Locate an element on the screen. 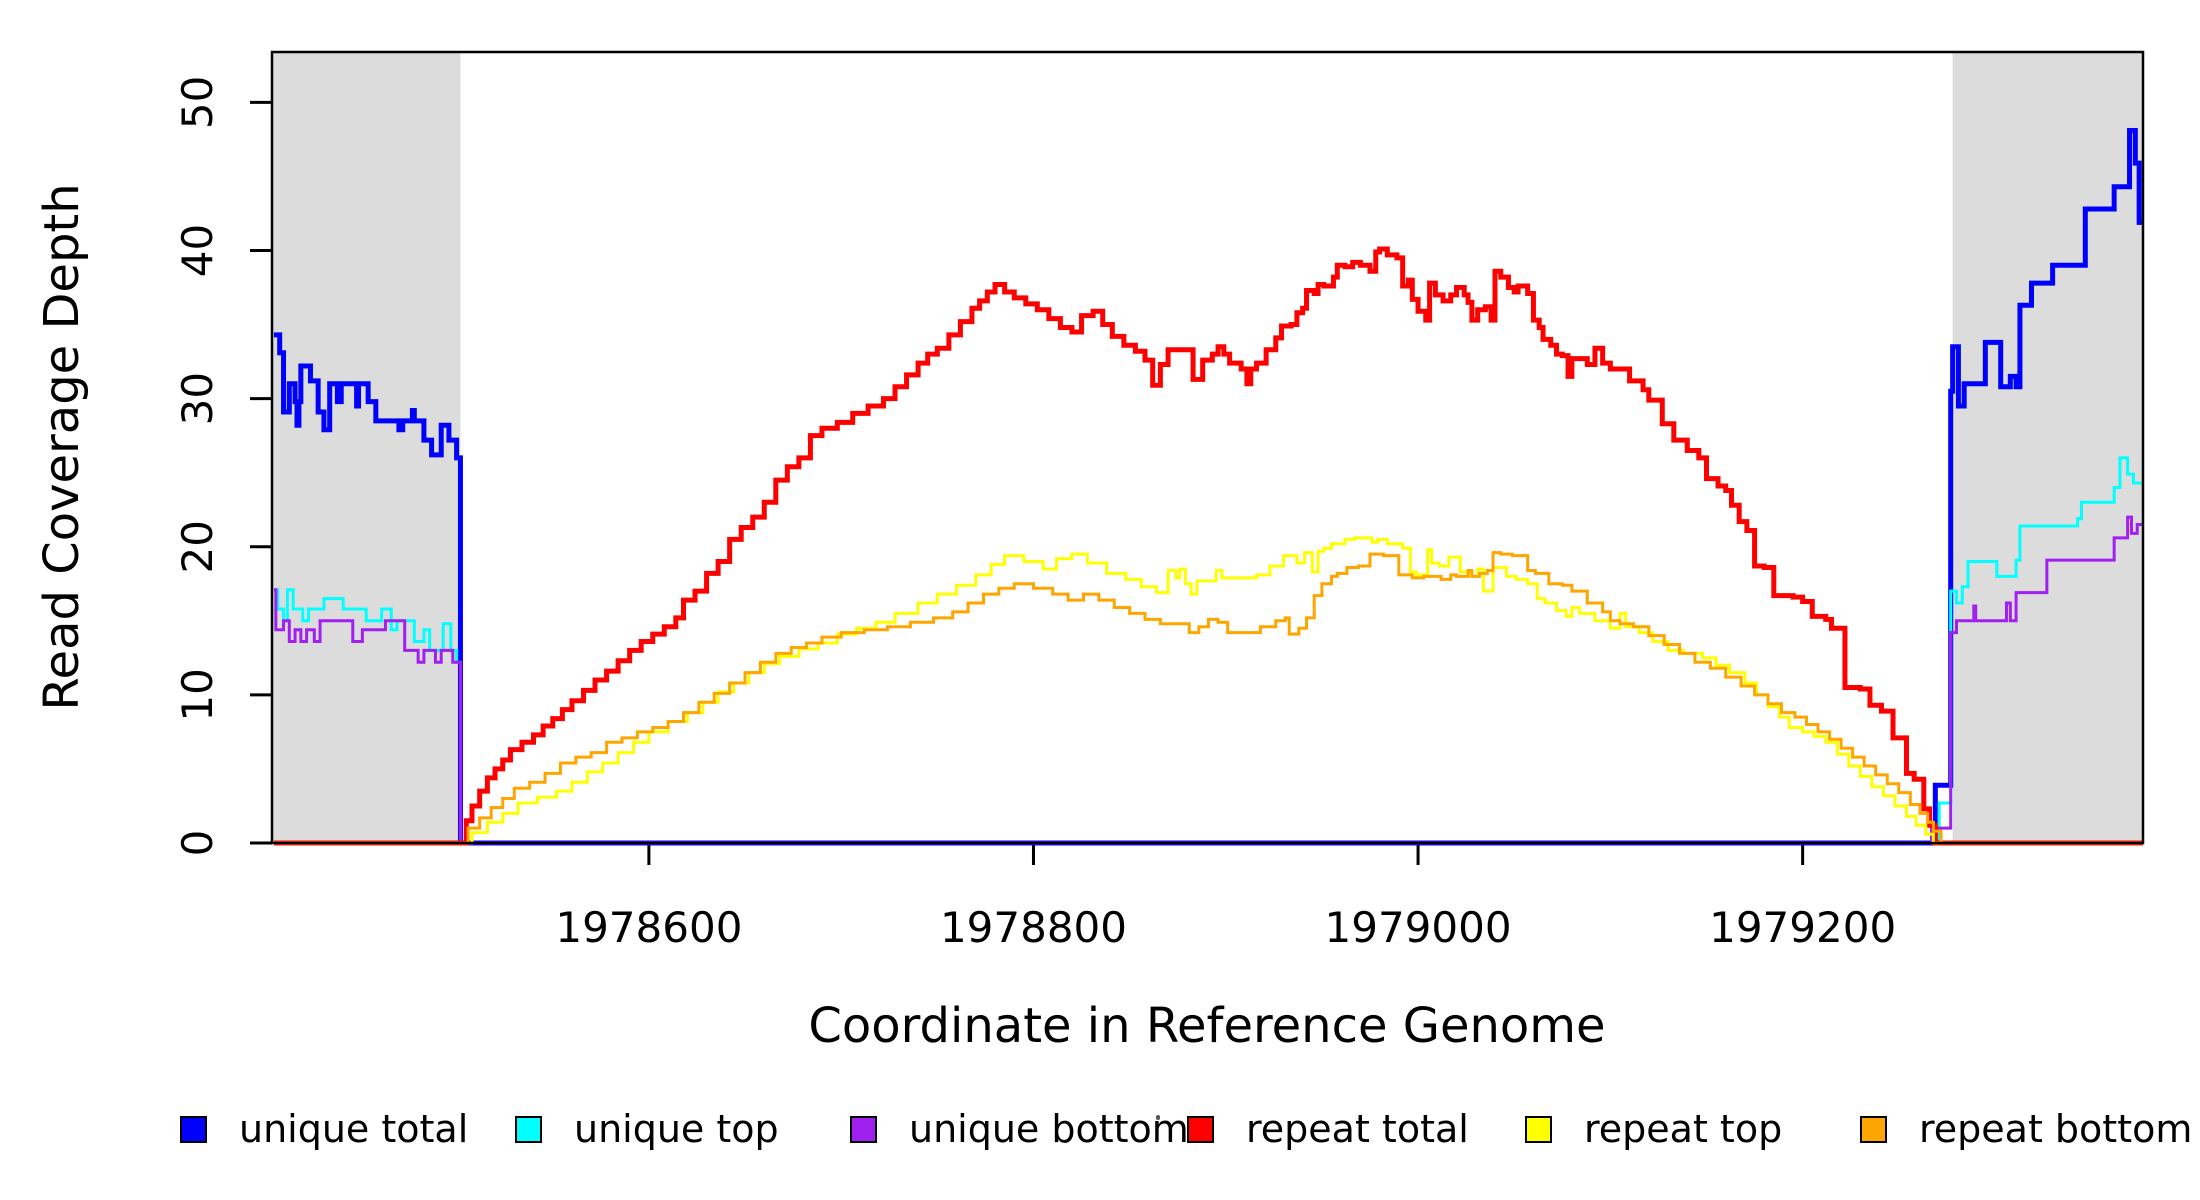 This screenshot has height=1200, width=2200. legend-label: unique total is located at coordinates (354, 1129).